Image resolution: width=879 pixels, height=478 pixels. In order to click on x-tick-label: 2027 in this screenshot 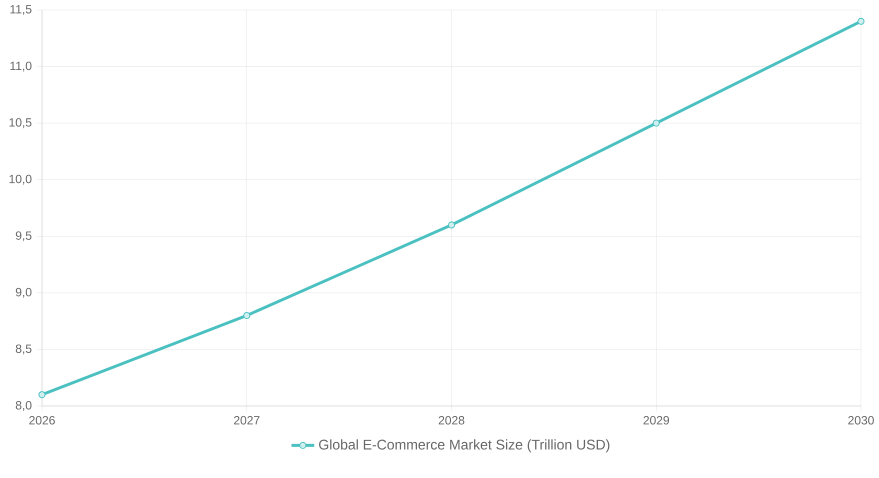, I will do `click(247, 420)`.